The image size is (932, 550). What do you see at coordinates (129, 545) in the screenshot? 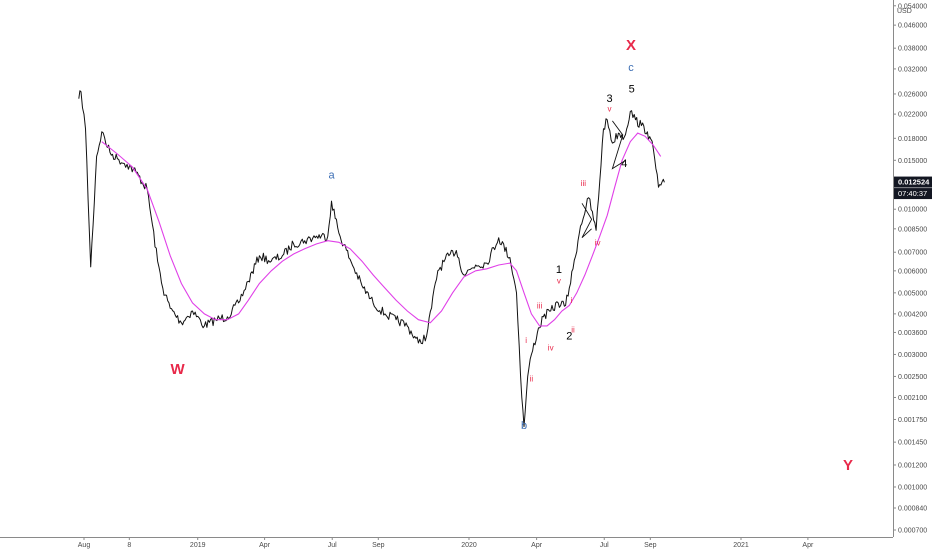
I see `time-tick-label: 8` at bounding box center [129, 545].